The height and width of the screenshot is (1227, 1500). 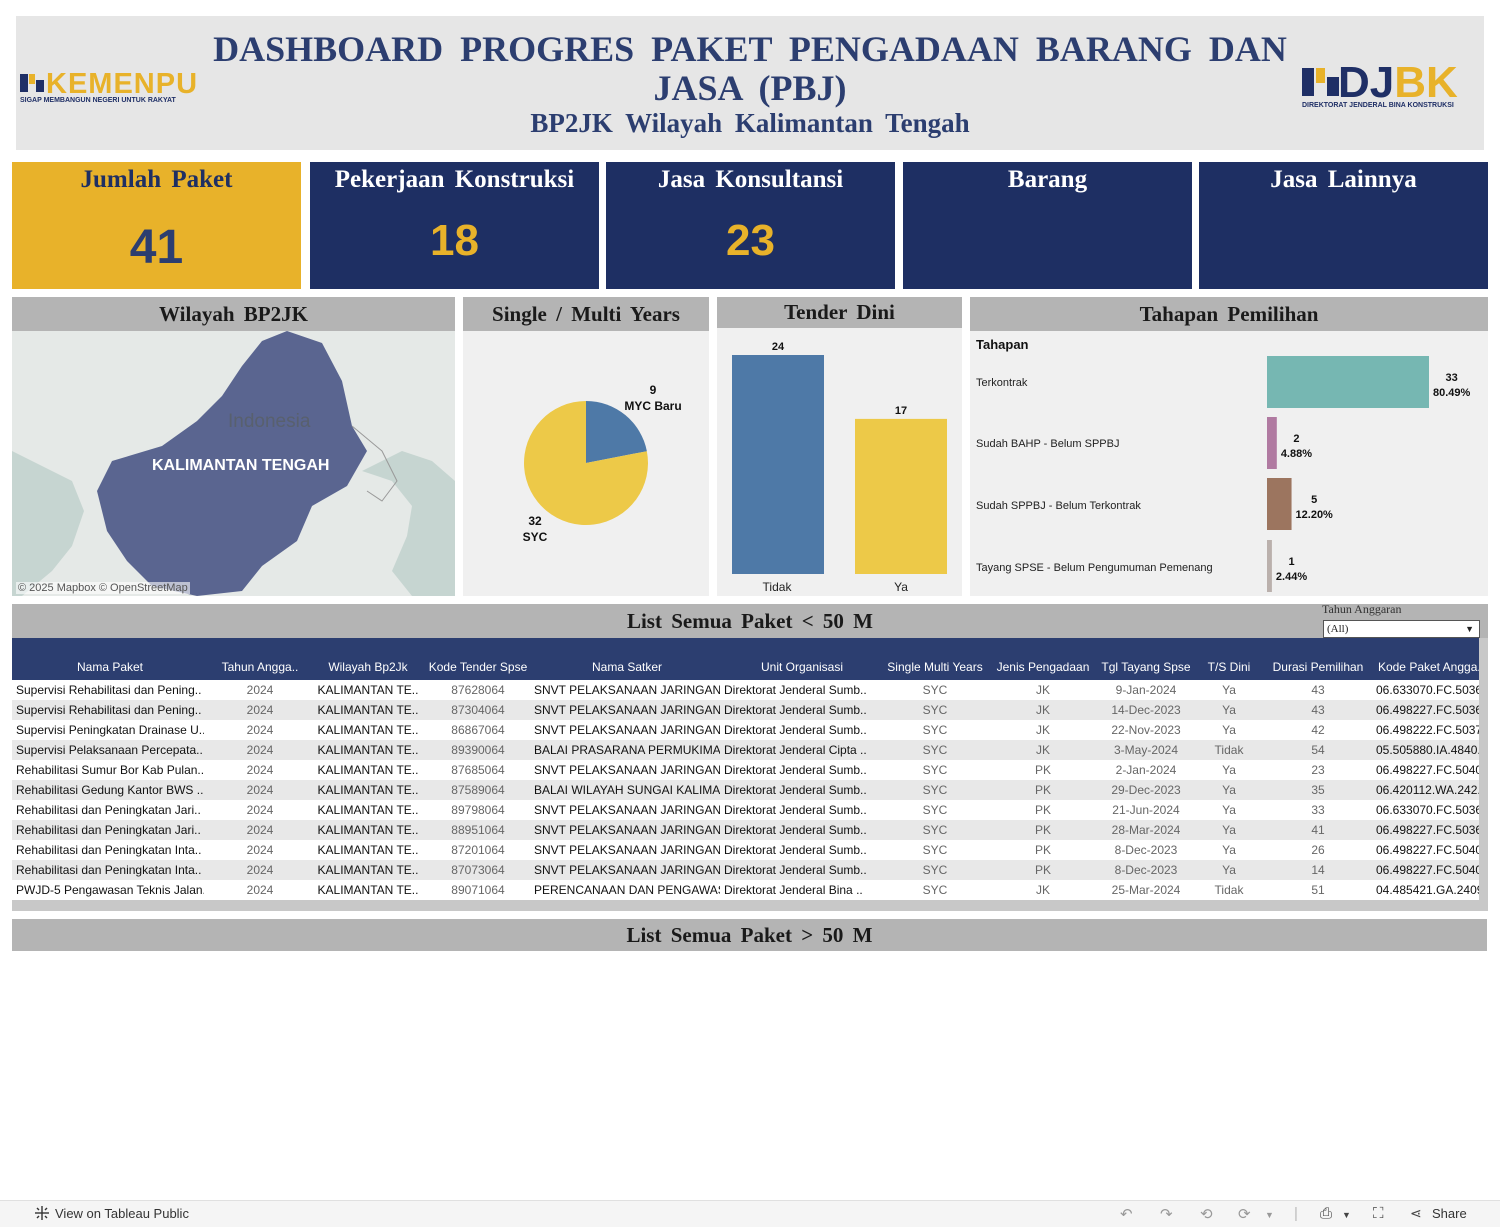 What do you see at coordinates (1043, 667) in the screenshot?
I see `column-header: Jenis Pengadaan` at bounding box center [1043, 667].